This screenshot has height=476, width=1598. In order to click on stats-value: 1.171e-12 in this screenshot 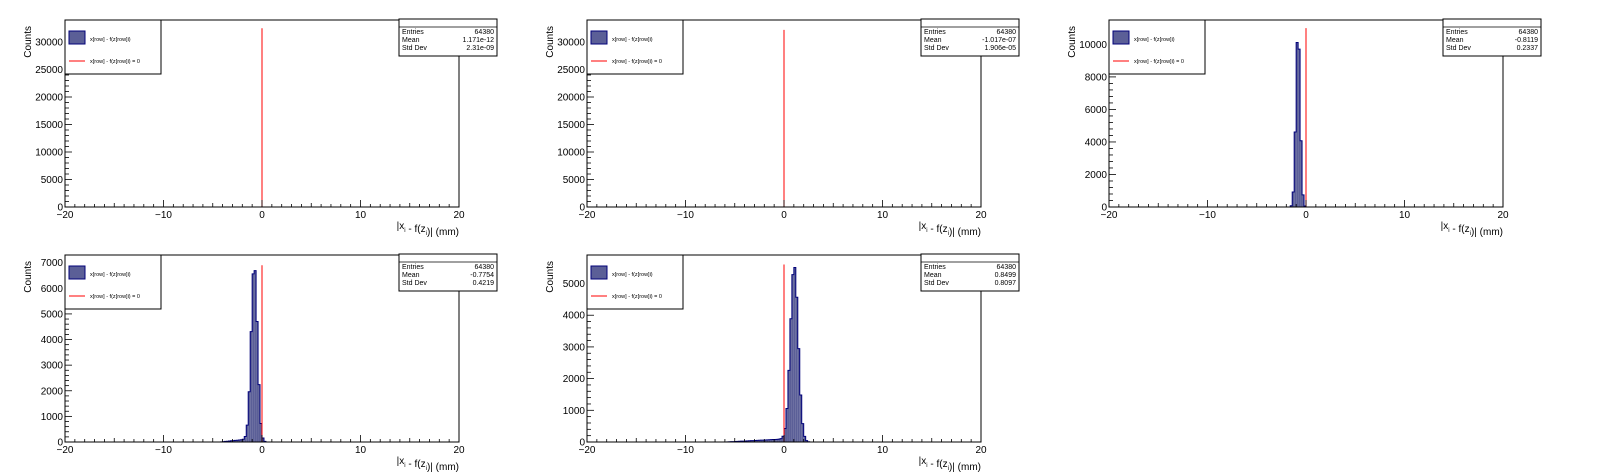, I will do `click(478, 40)`.